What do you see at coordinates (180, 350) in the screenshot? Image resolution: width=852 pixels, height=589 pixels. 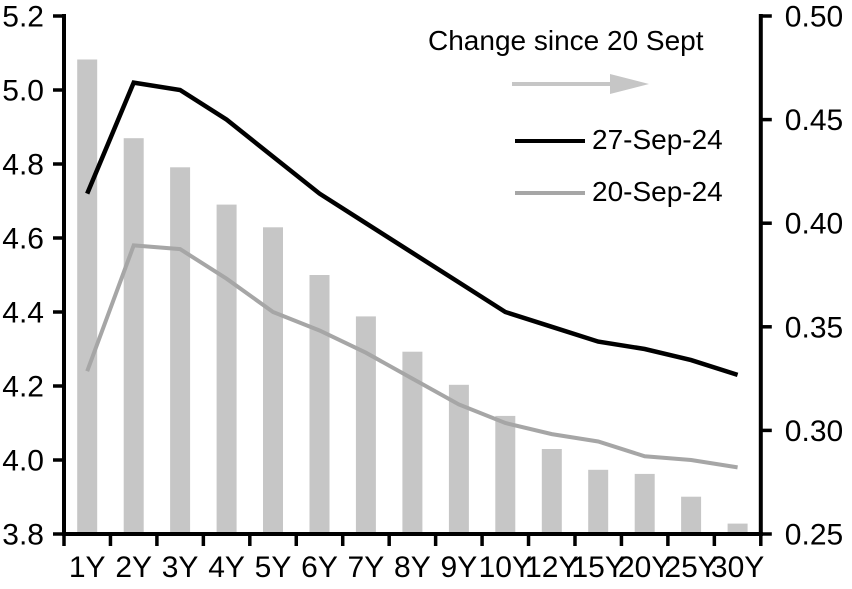 I see `bar-3Y` at bounding box center [180, 350].